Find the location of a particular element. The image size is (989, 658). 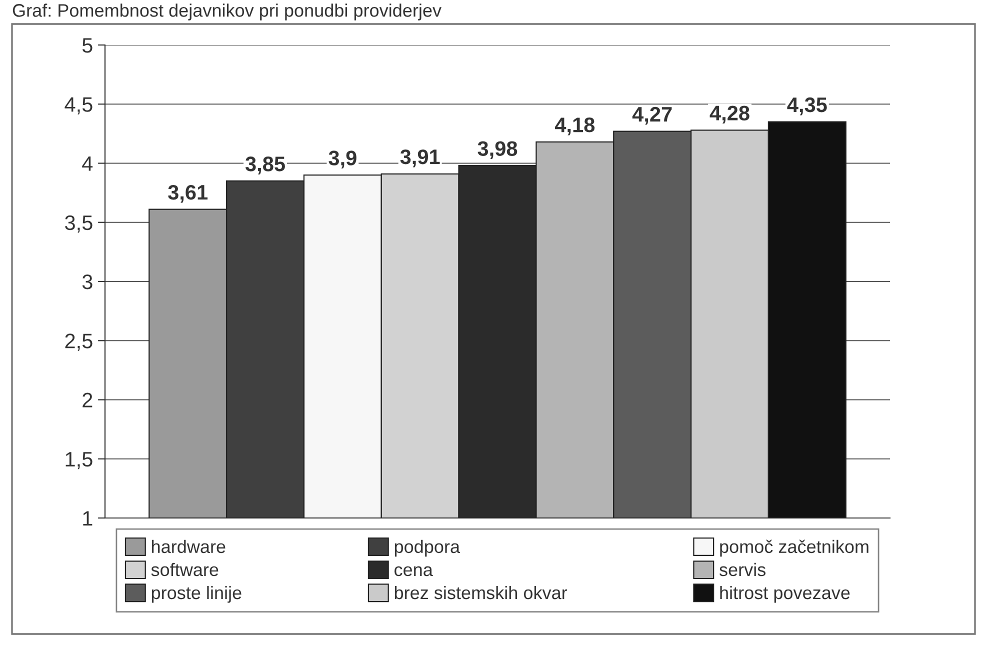

data-label: 3,9 is located at coordinates (342, 159).